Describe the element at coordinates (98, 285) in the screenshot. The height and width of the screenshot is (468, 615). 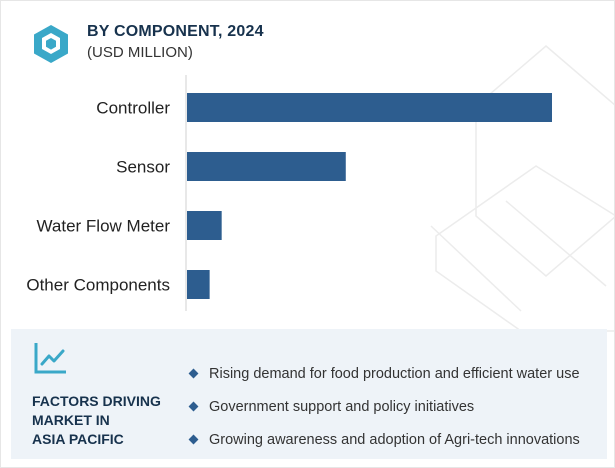
I see `category-label: Other Components` at that location.